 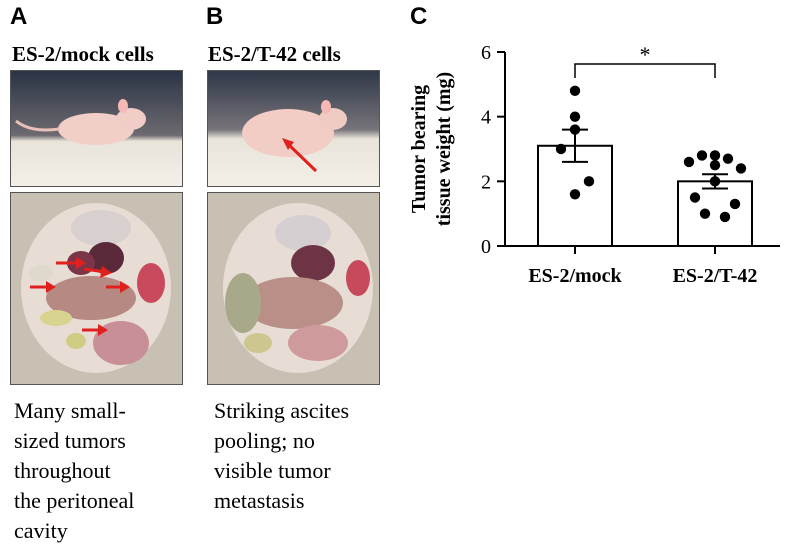 I want to click on x-tick-label: ES-2/mock, so click(x=575, y=276).